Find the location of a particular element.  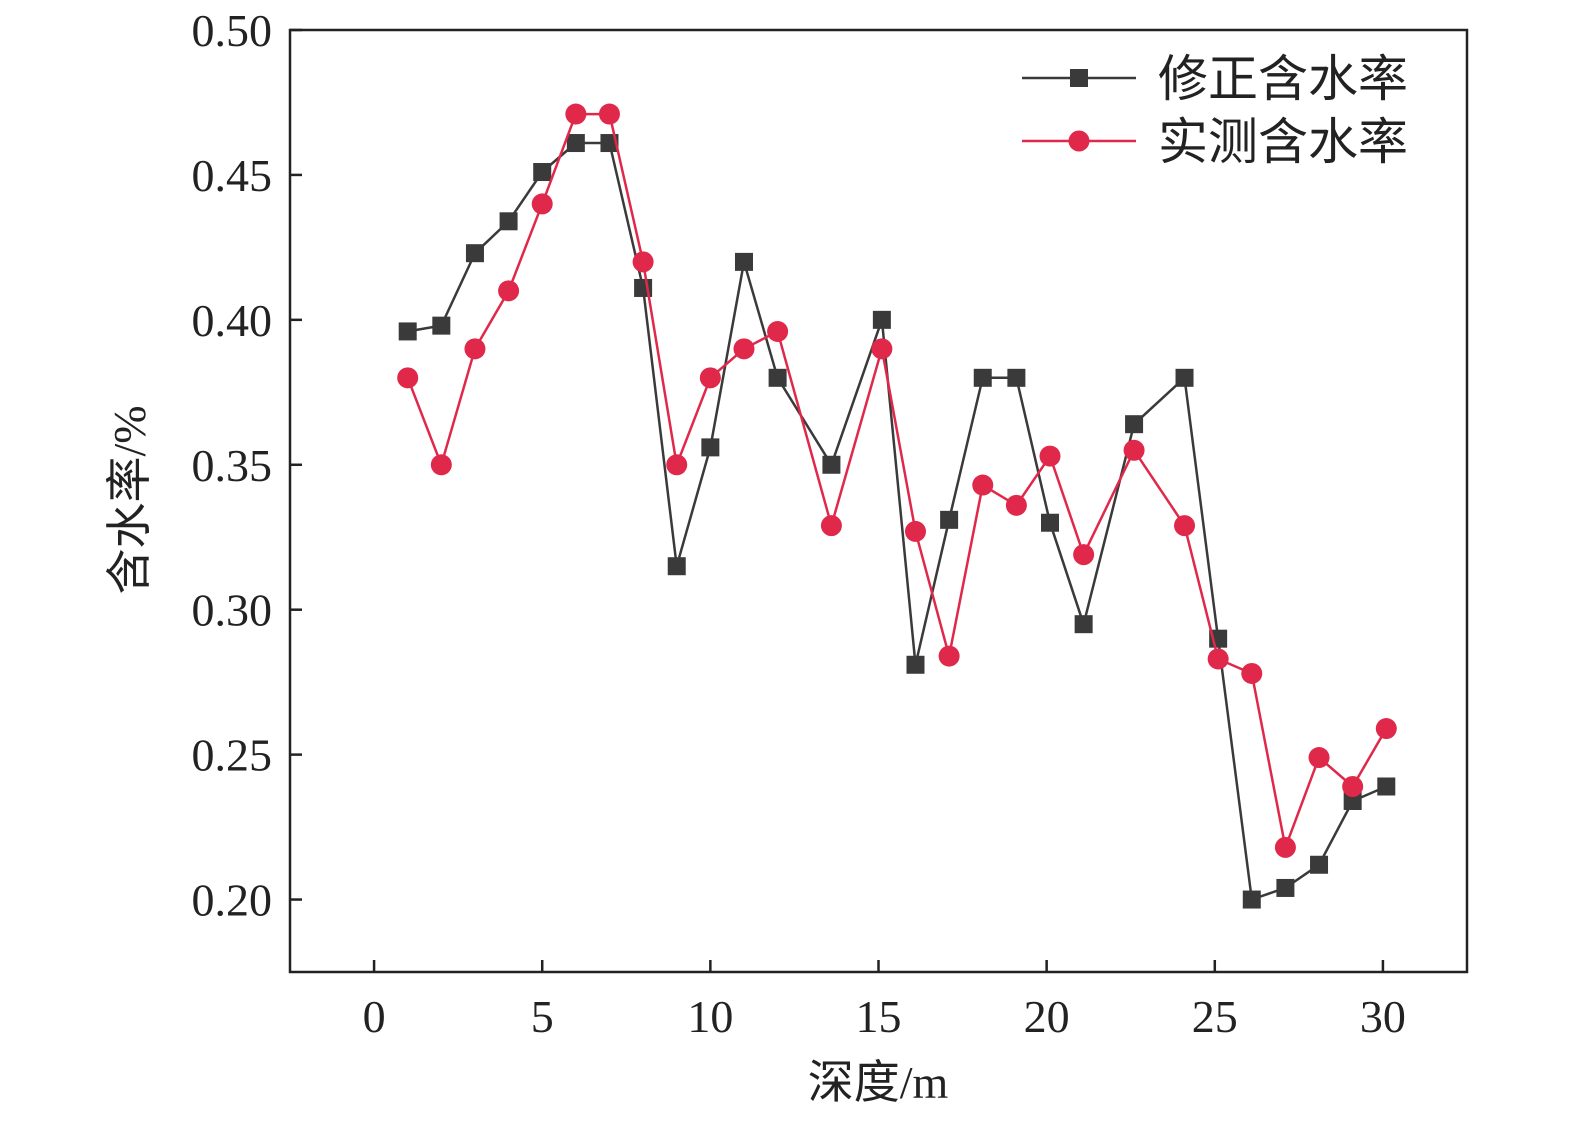

x-axis-label: 深度/m is located at coordinates (878, 1082).